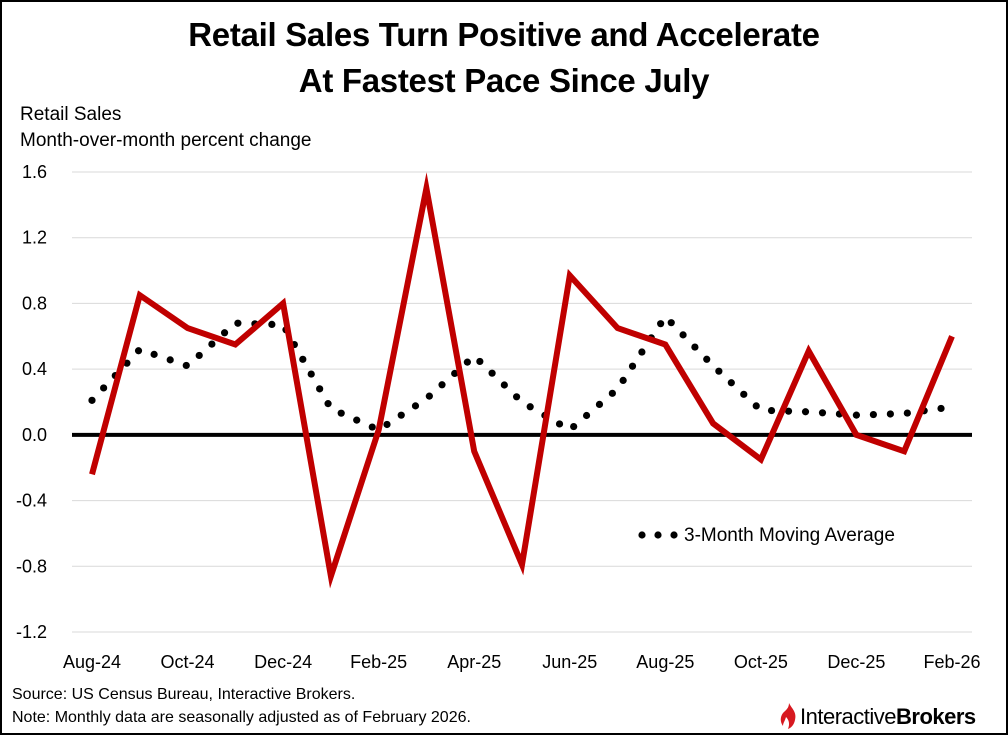 This screenshot has width=1008, height=735. What do you see at coordinates (34, 369) in the screenshot?
I see `y-tick-label: 0.4` at bounding box center [34, 369].